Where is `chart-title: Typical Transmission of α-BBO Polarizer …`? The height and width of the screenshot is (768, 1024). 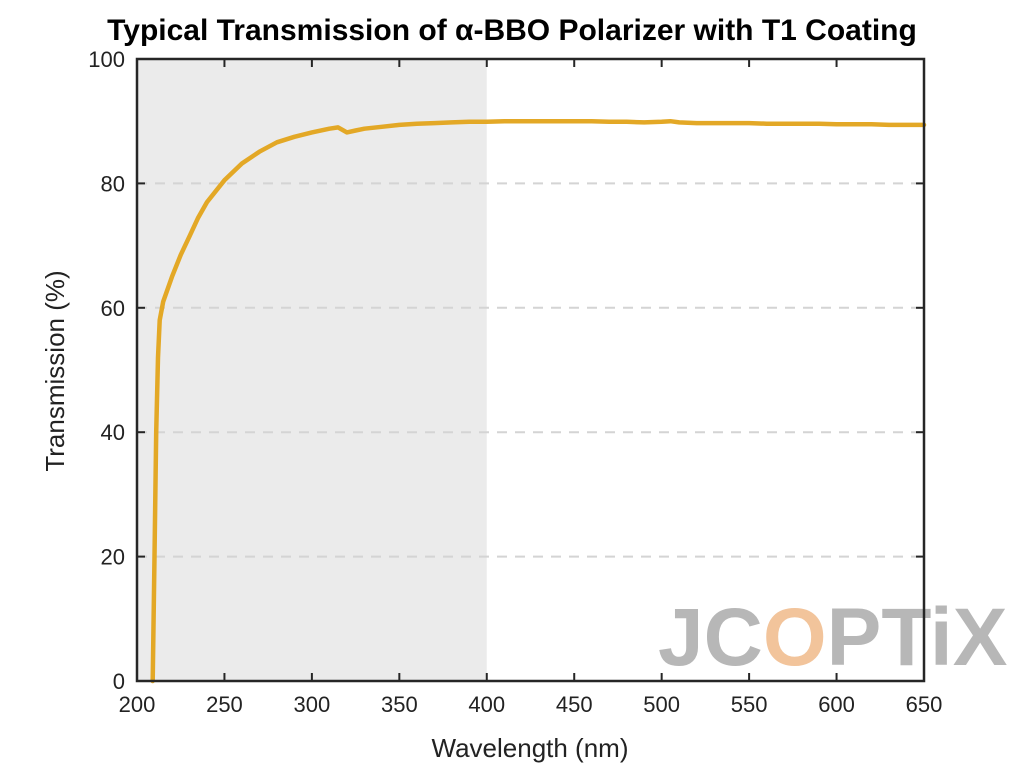
chart-title: Typical Transmission of α-BBO Polarizer … is located at coordinates (512, 30).